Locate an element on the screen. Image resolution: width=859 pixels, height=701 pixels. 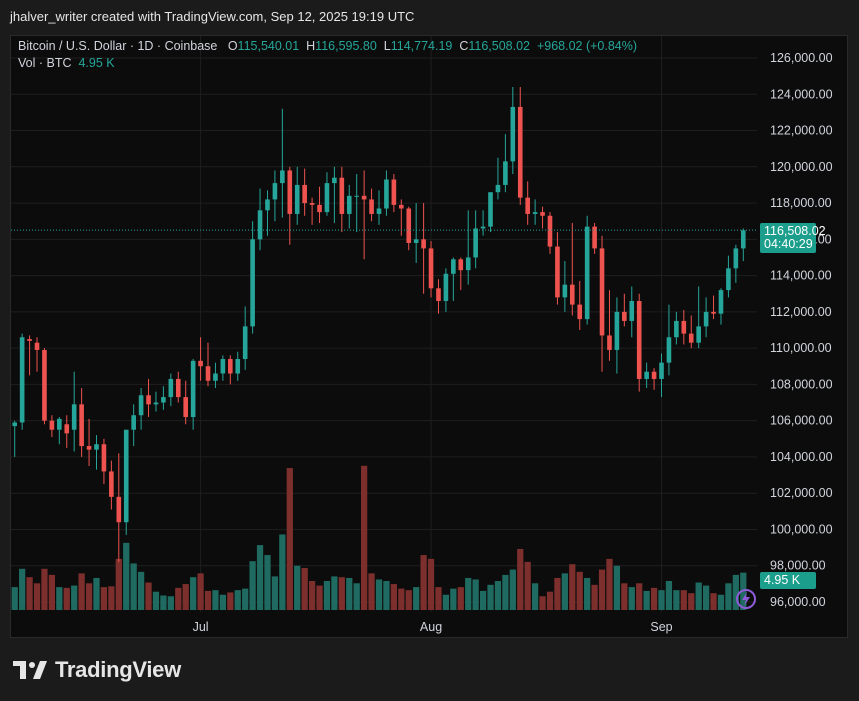
y-axis-tick-label: 96,000.00 is located at coordinates (798, 602).